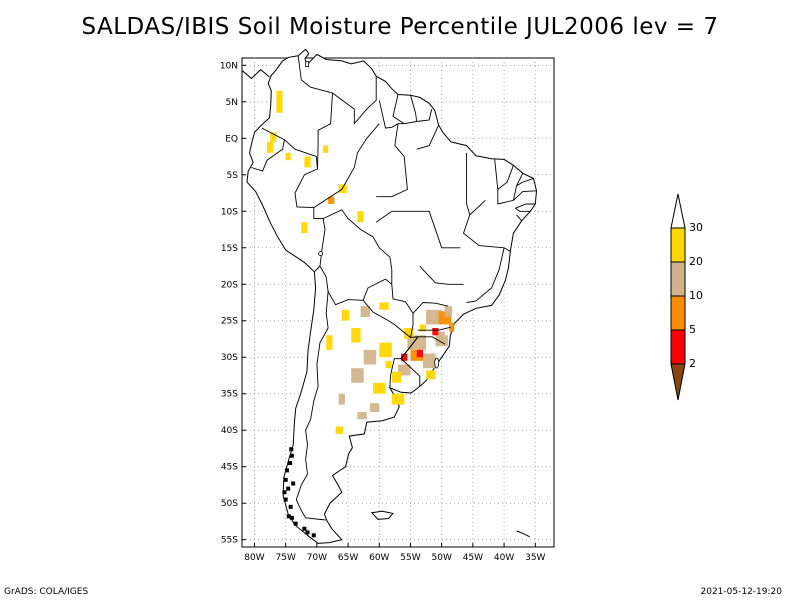  What do you see at coordinates (437, 363) in the screenshot?
I see `lagoa-dos-patos` at bounding box center [437, 363].